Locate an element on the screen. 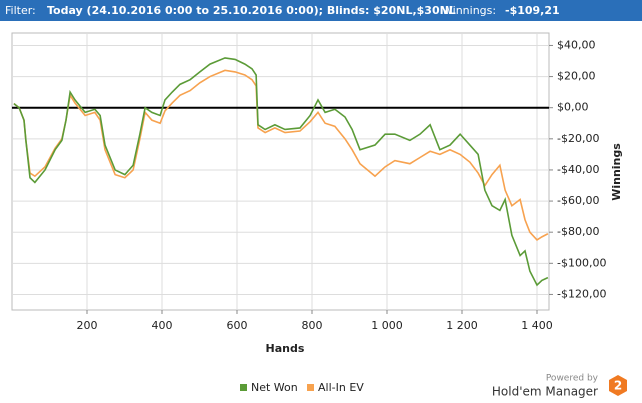 The image size is (642, 403). logo is located at coordinates (618, 385).